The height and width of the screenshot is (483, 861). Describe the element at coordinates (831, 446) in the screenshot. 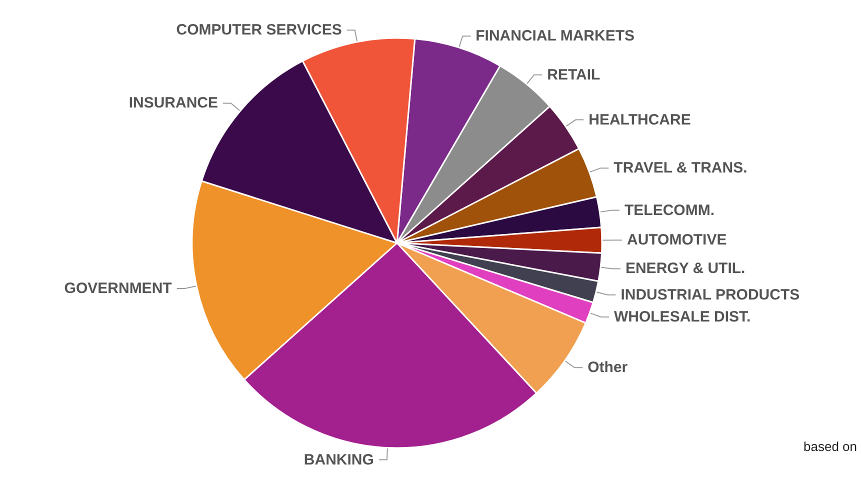

I see `text: based on` at that location.